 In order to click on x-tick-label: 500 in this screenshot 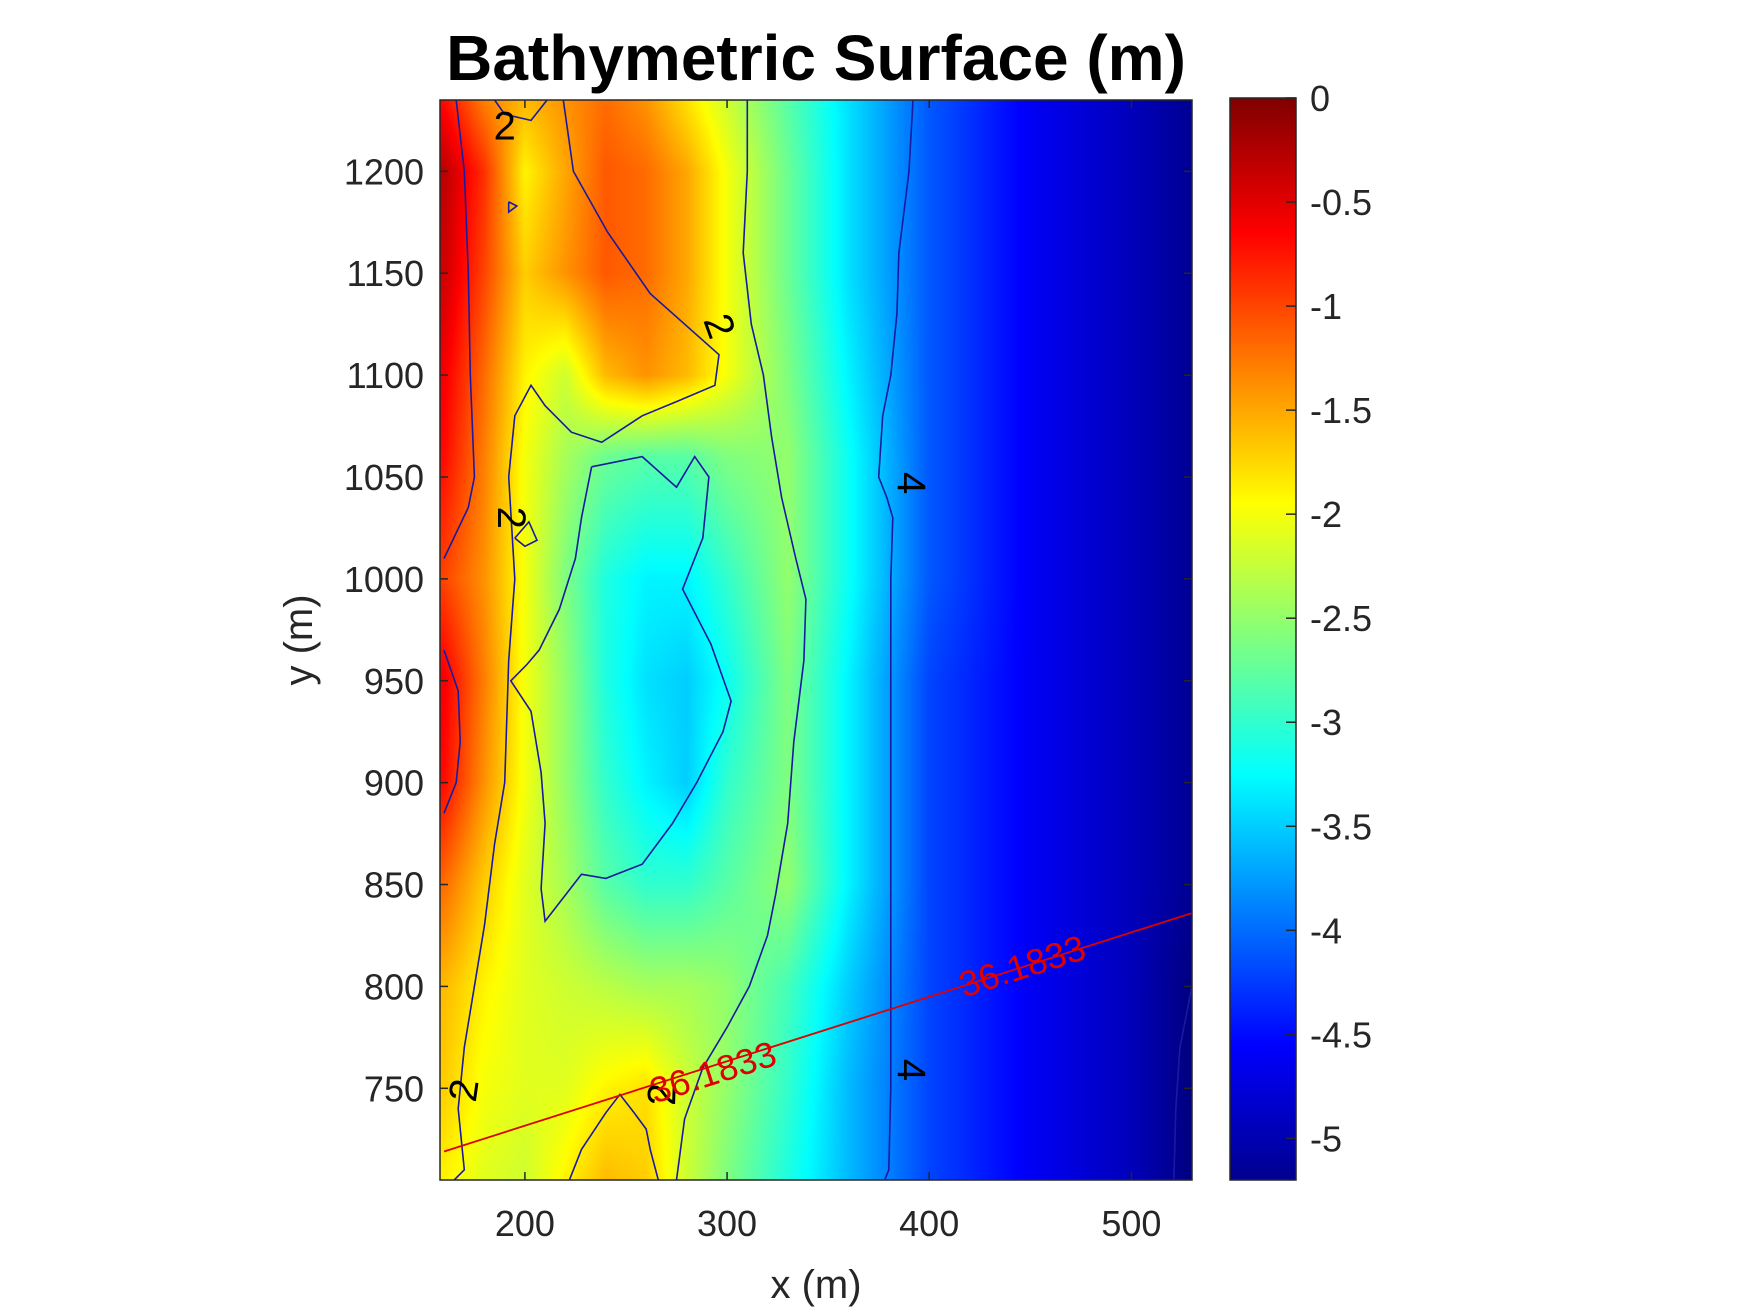, I will do `click(1131, 1223)`.